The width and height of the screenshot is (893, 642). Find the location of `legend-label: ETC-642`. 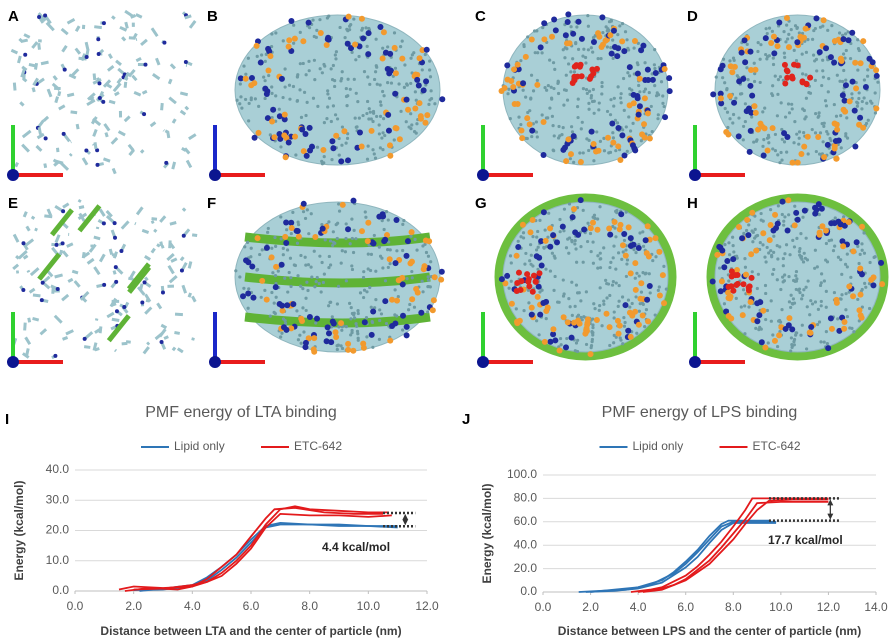

legend-label: ETC-642 is located at coordinates (318, 446).